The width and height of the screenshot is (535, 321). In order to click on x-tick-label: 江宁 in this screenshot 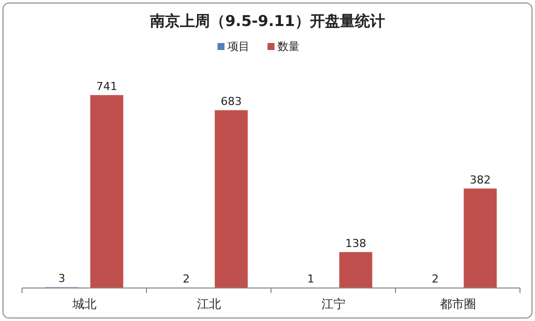, I will do `click(333, 304)`.